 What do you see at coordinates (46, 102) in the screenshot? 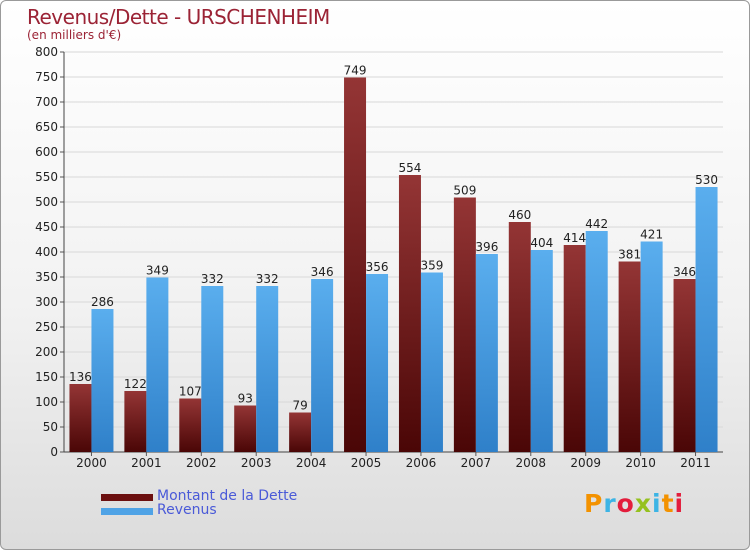
I see `y-tick-label: 700` at bounding box center [46, 102].